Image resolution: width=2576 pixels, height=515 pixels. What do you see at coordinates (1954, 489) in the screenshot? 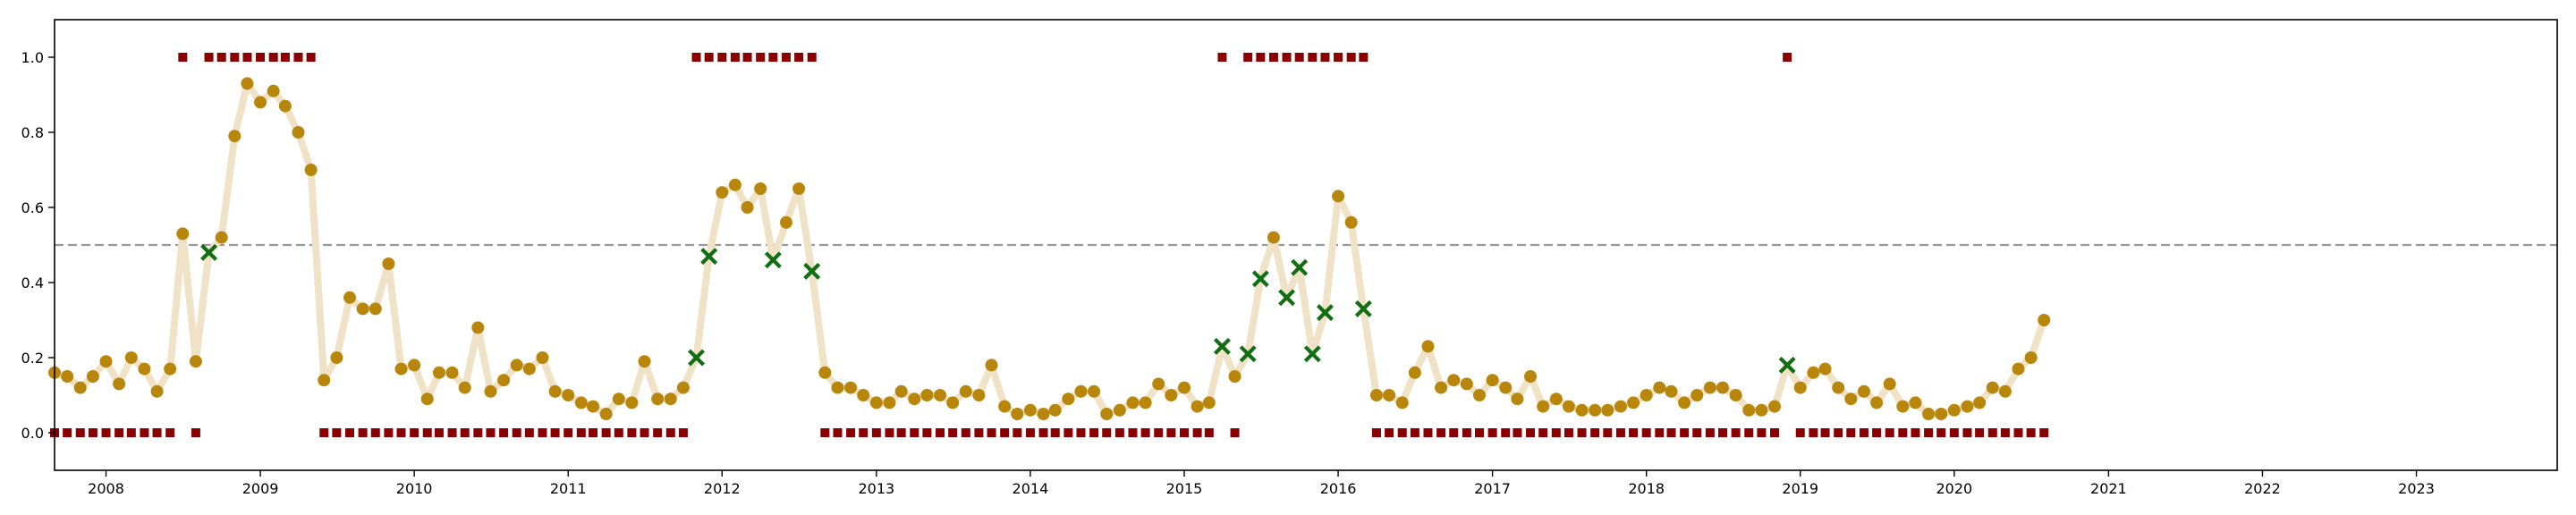
I see `x-tick-label: 2020` at bounding box center [1954, 489].